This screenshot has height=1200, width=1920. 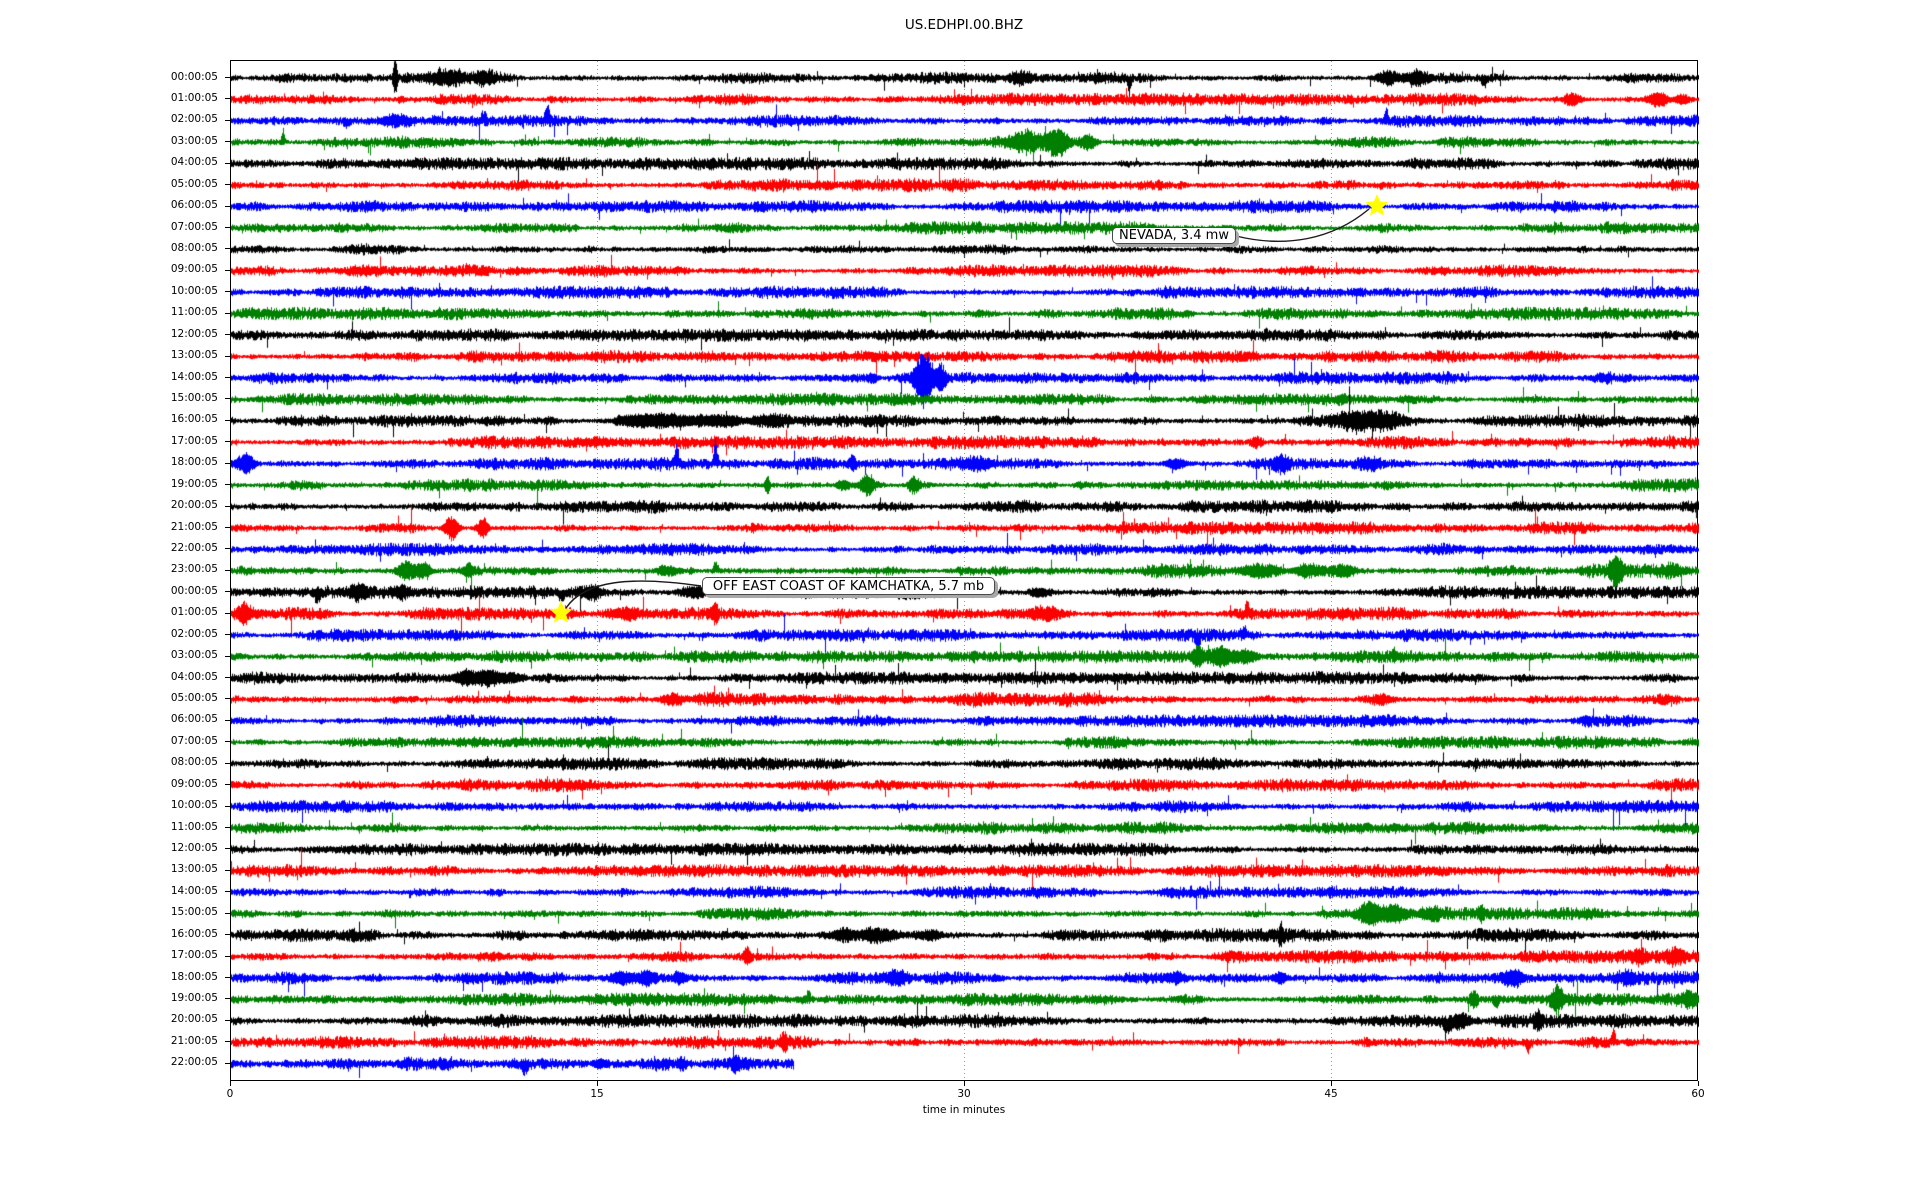 What do you see at coordinates (1331, 1094) in the screenshot?
I see `xtick-label: 45` at bounding box center [1331, 1094].